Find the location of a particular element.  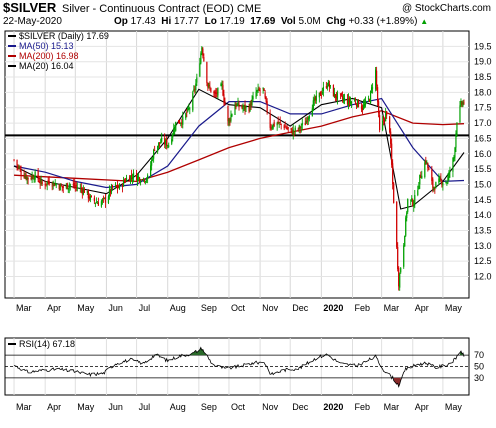

stockcharts-brand: @ StockCharts.com is located at coordinates (446, 8).